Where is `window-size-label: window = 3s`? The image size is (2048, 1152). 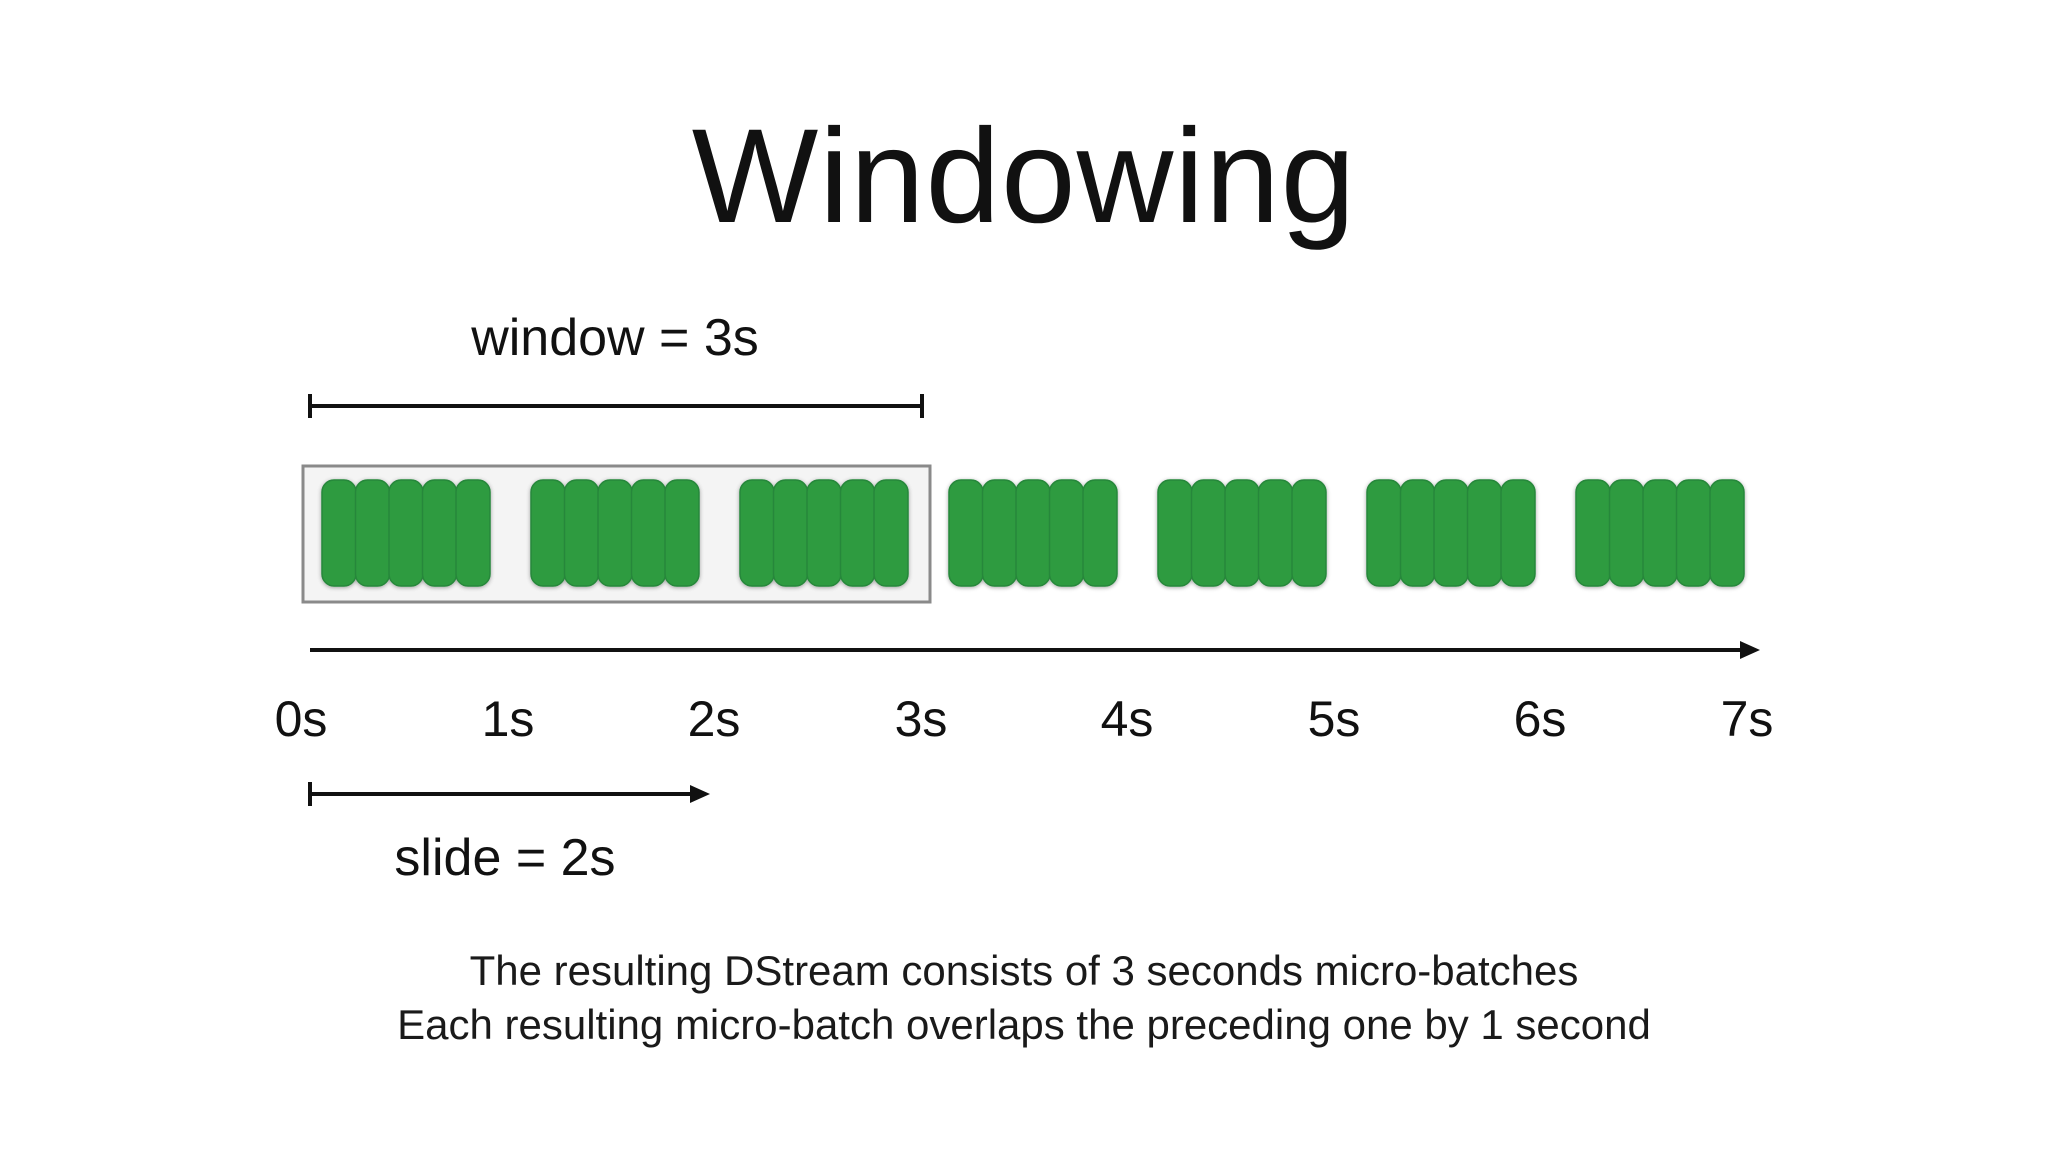 window-size-label: window = 3s is located at coordinates (615, 338).